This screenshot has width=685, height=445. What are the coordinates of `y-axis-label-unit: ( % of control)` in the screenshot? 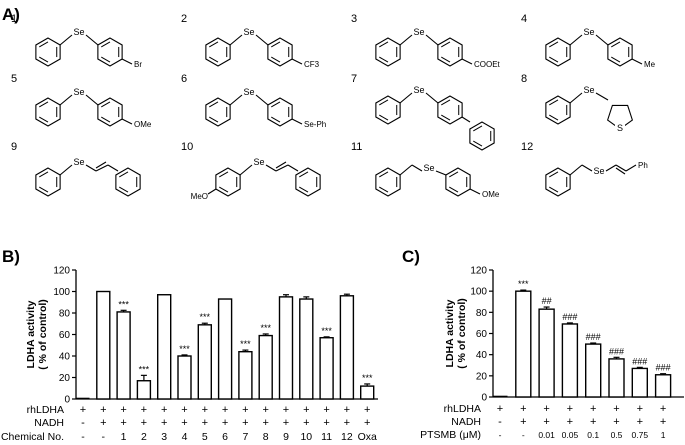 It's located at (462, 333).